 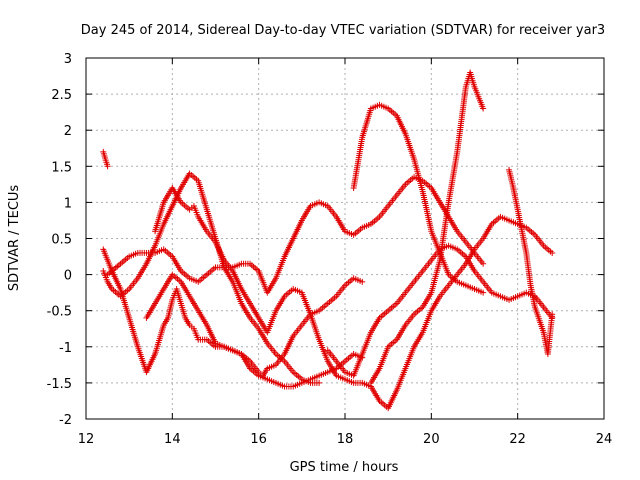 I want to click on x-axis-label: GPS time / hours, so click(x=344, y=467).